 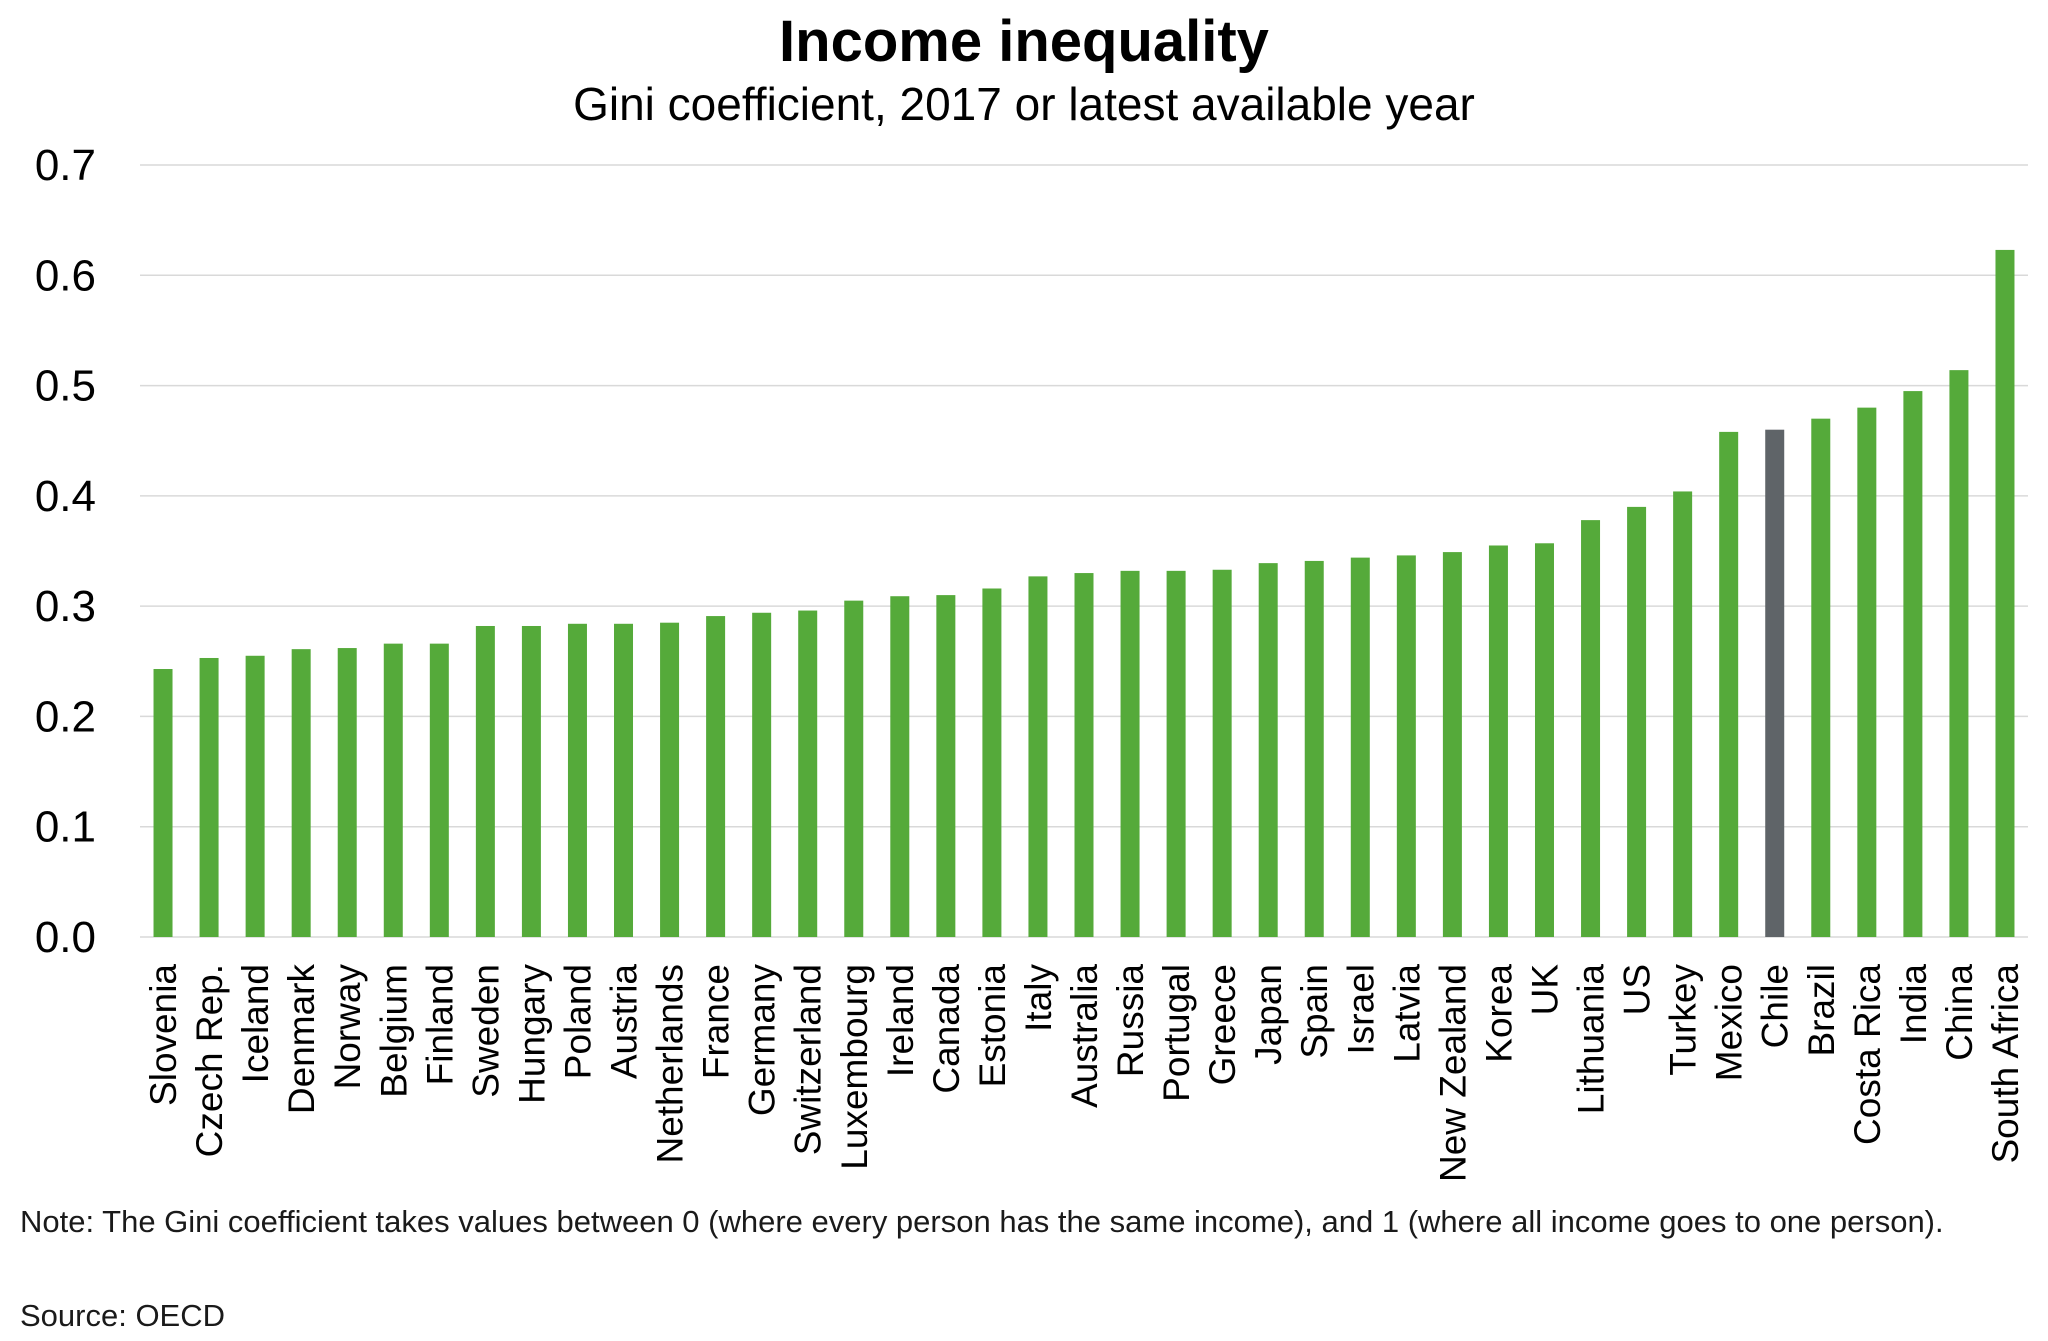 What do you see at coordinates (1544, 740) in the screenshot?
I see `bar-uk` at bounding box center [1544, 740].